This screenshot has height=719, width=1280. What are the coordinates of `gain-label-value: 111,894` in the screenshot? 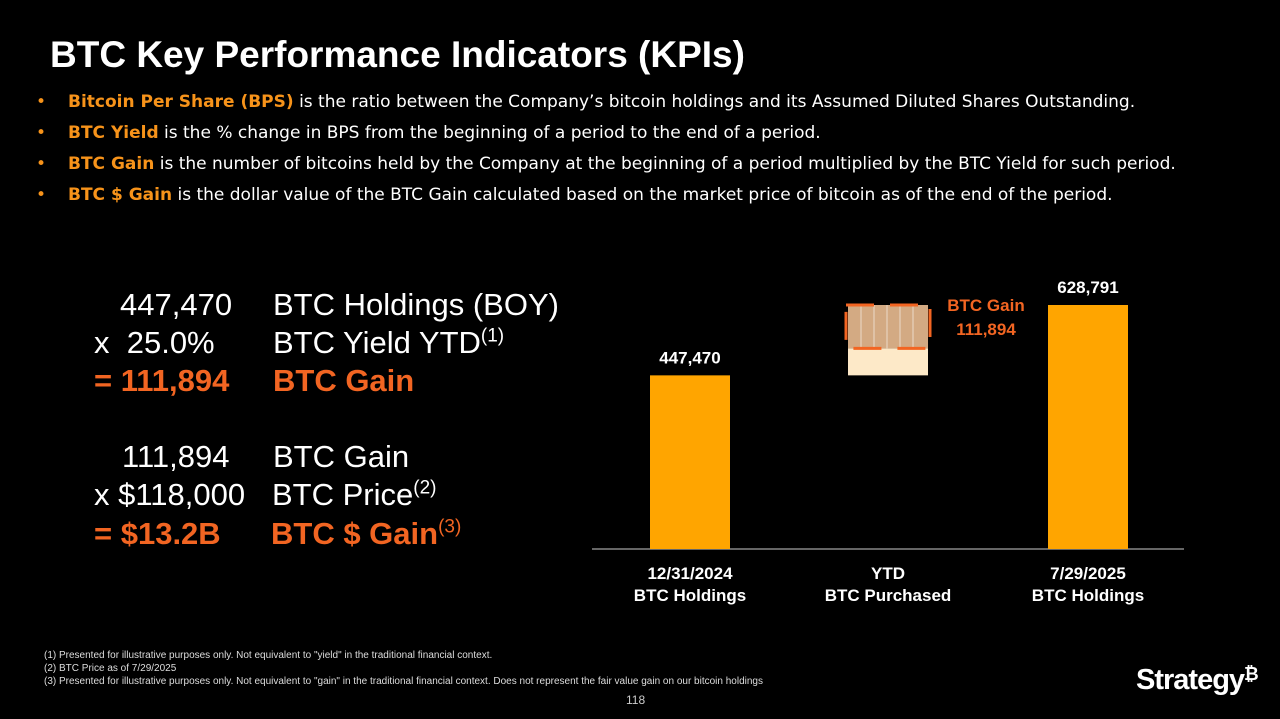 It's located at (986, 329).